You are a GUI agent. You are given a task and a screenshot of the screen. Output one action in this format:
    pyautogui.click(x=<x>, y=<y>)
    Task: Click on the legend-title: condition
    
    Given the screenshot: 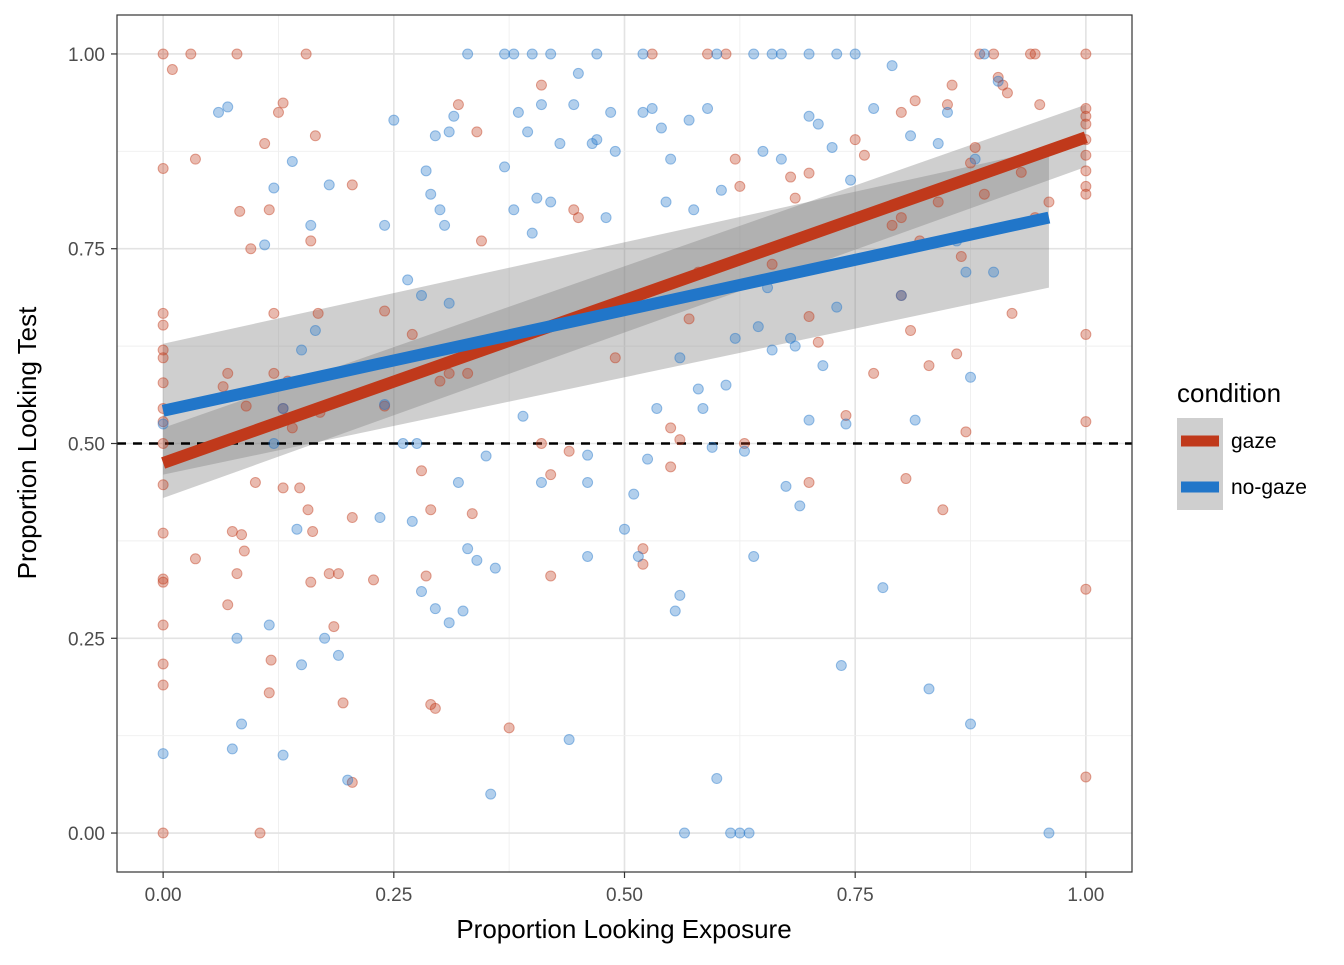 What is the action you would take?
    pyautogui.click(x=1229, y=393)
    